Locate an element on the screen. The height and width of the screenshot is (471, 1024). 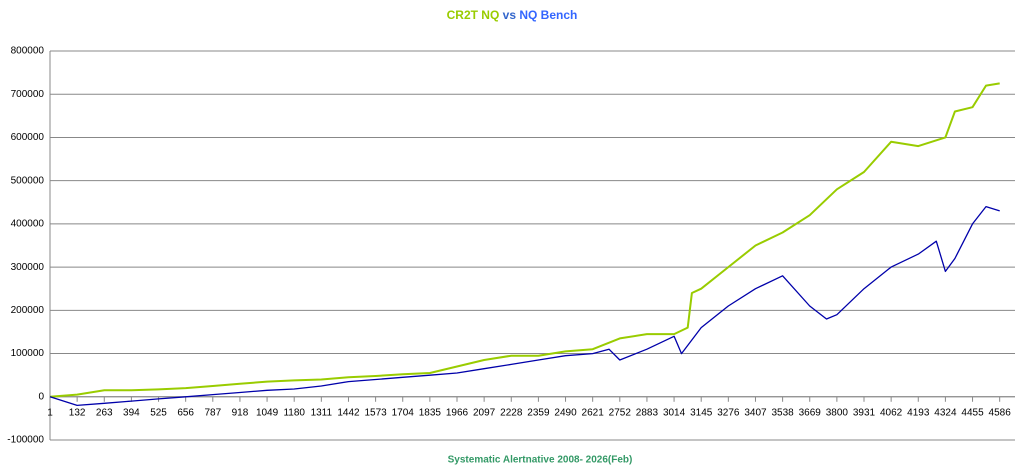
y-tick-label: 0 is located at coordinates (41, 396).